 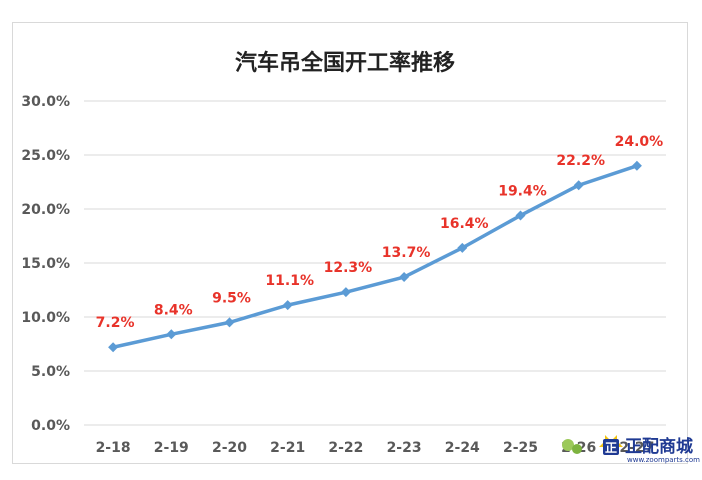 I want to click on x-tick-label: 2-25, so click(x=520, y=448).